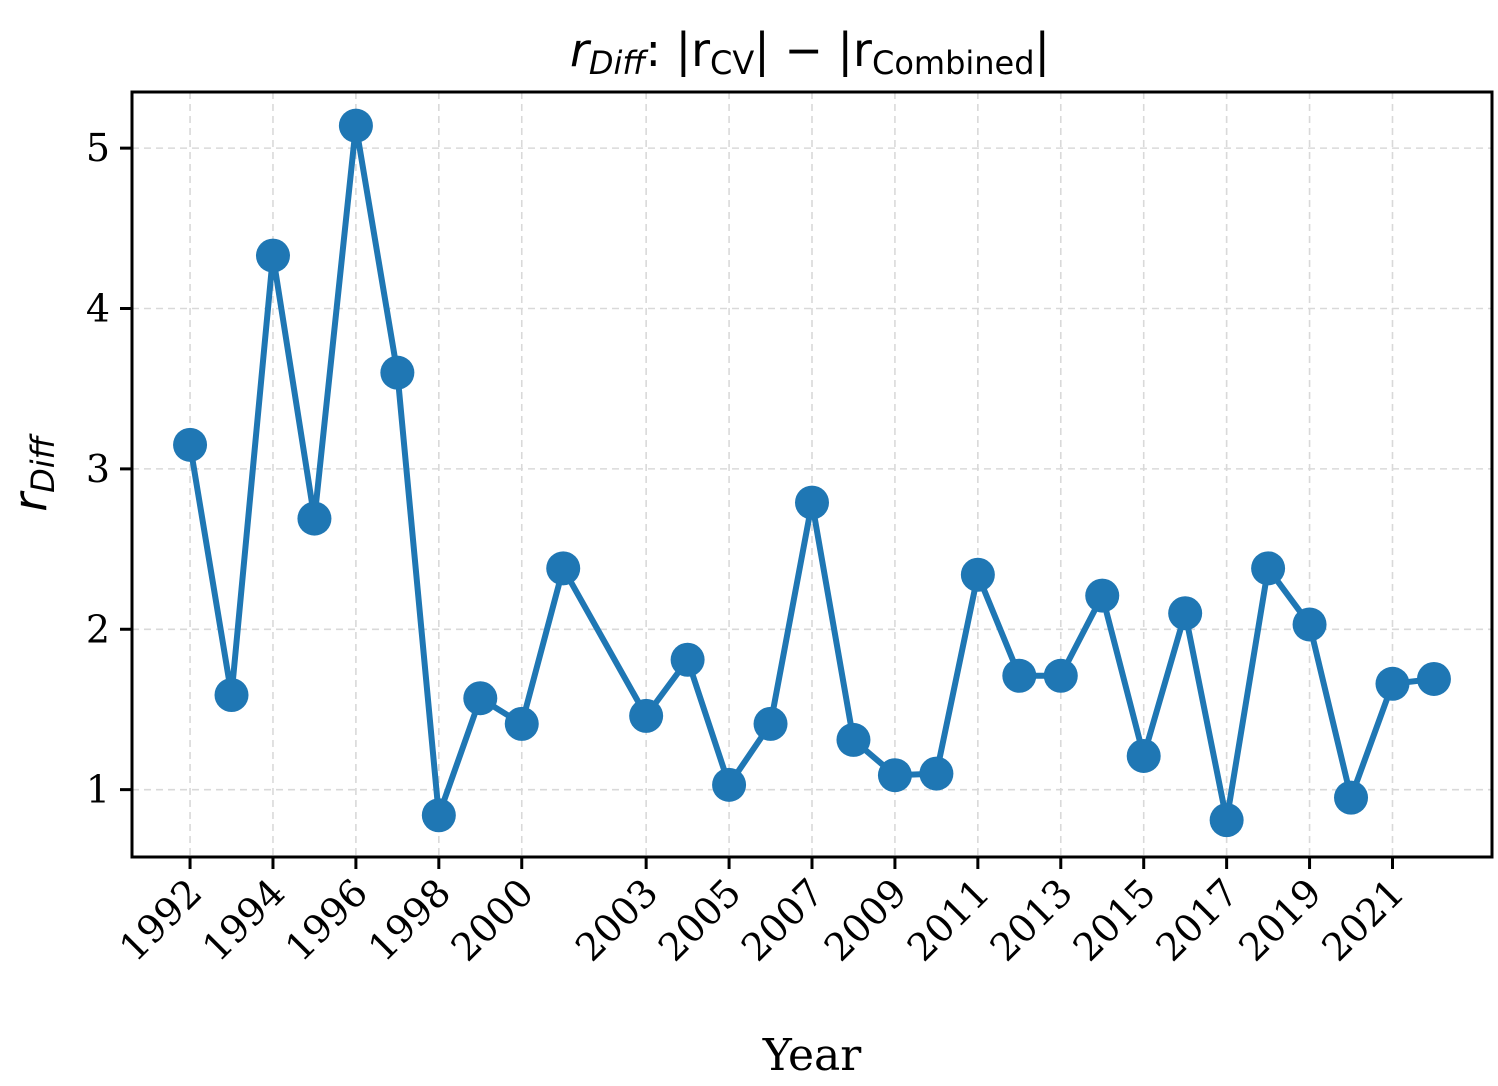 The width and height of the screenshot is (1498, 1086). I want to click on x-tick-label: 2021, so click(1363, 920).